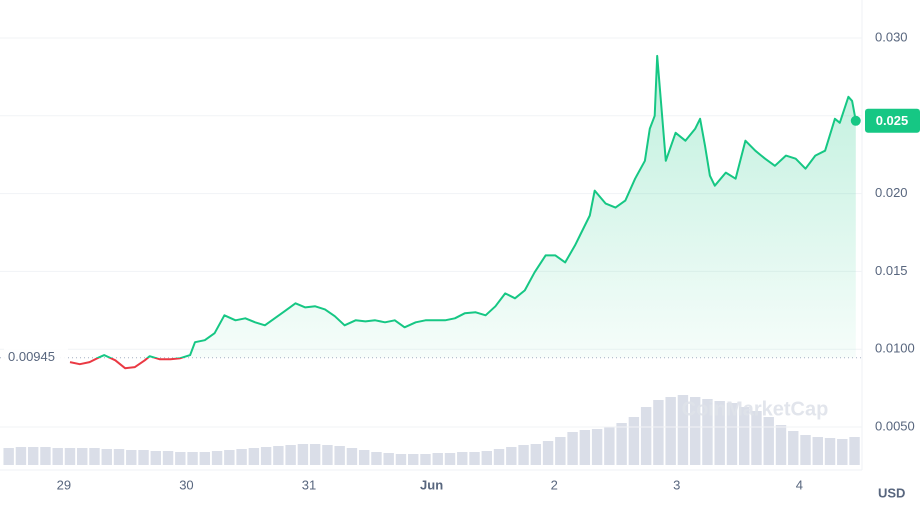  Describe the element at coordinates (895, 425) in the screenshot. I see `y-tick-label: 0.0050` at that location.